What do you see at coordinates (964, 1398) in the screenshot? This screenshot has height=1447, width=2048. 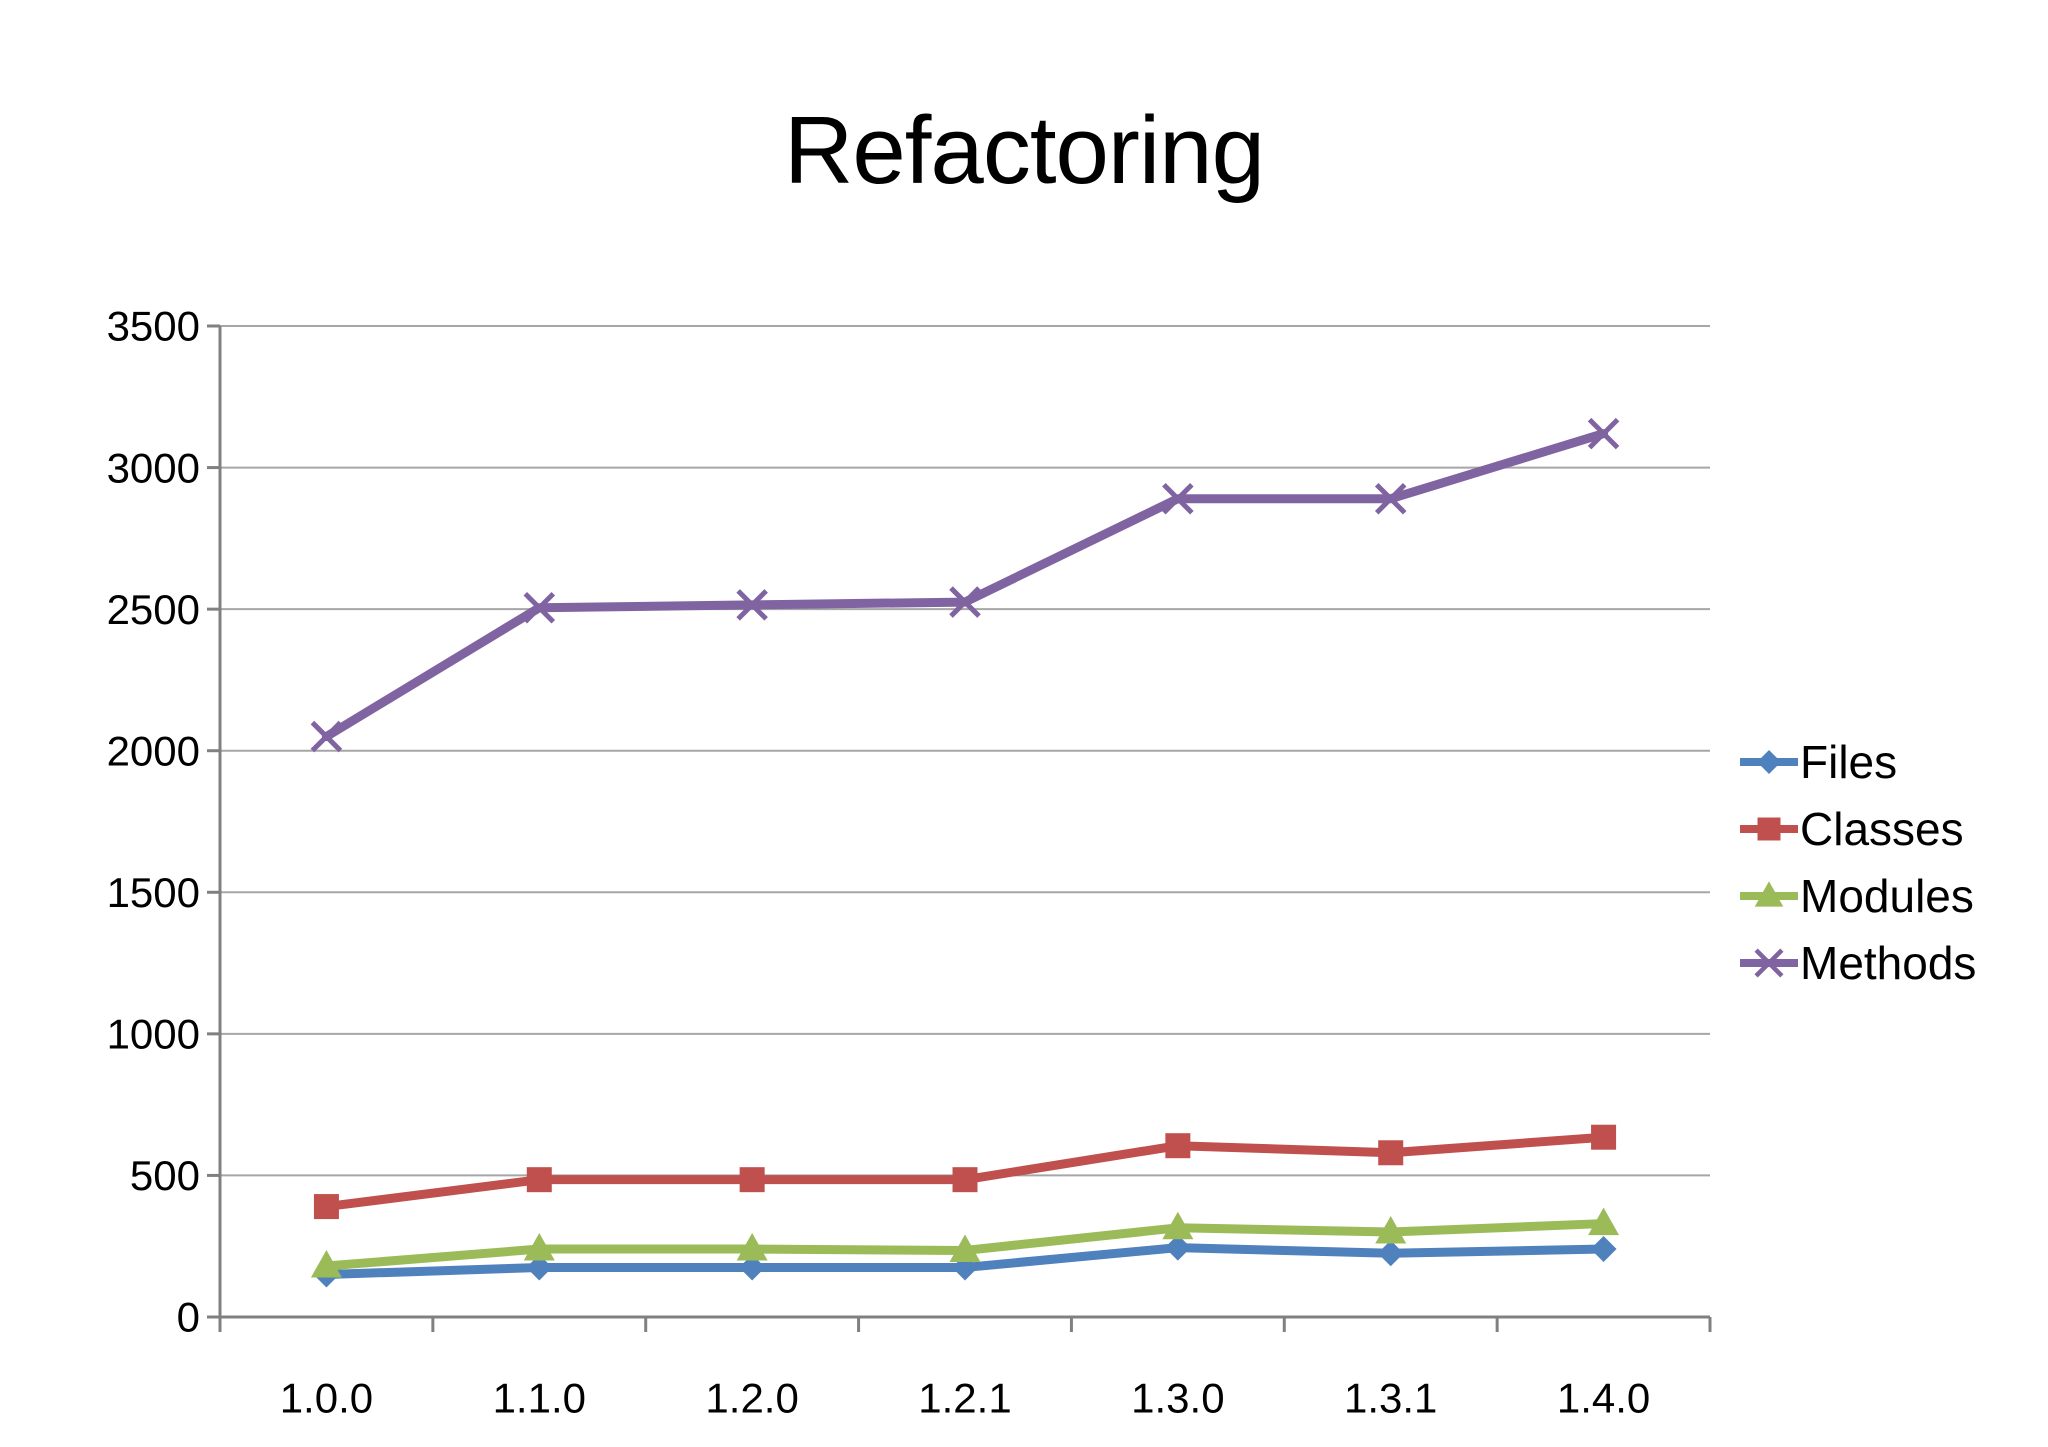 I see `x-tick-label: 1.2.1` at bounding box center [964, 1398].